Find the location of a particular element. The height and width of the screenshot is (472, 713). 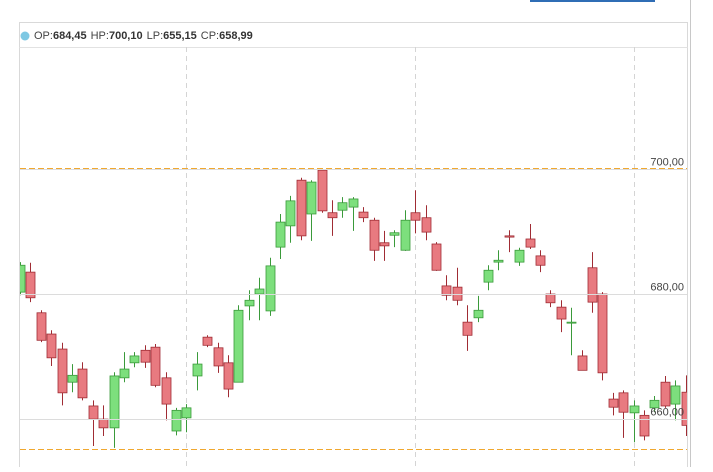

summary-value: 684,45 is located at coordinates (70, 36).